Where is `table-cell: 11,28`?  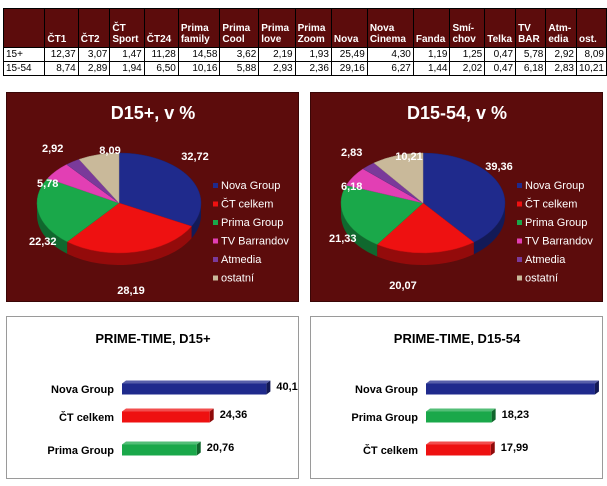 table-cell: 11,28 is located at coordinates (161, 54).